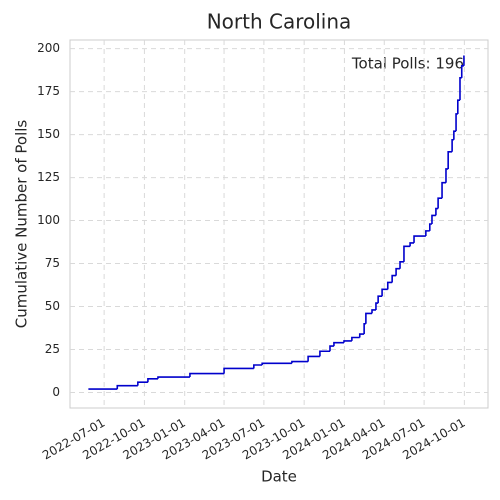  Describe the element at coordinates (48, 91) in the screenshot. I see `y-tick-label: 175` at that location.